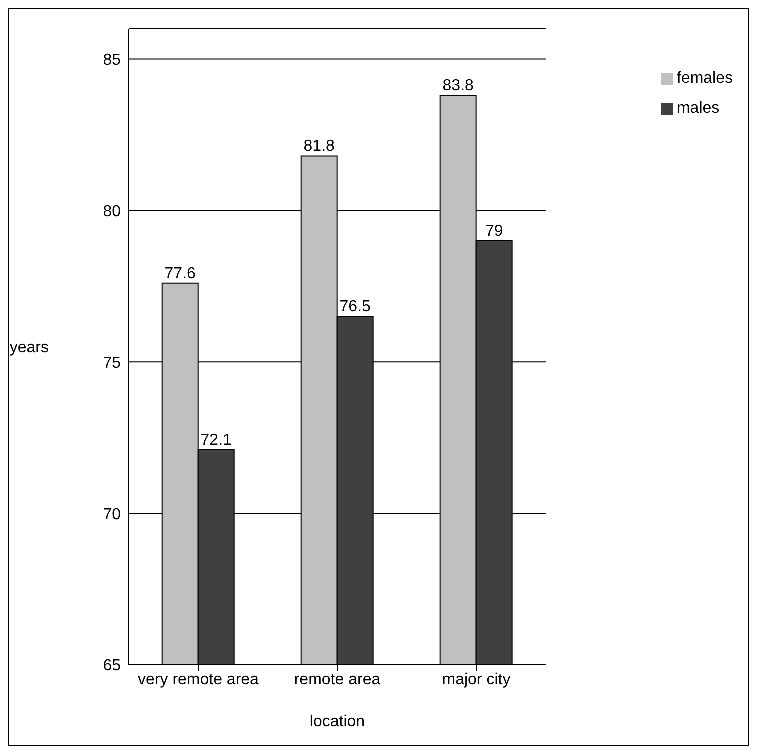  Describe the element at coordinates (112, 363) in the screenshot. I see `y-tick-label: 75` at that location.